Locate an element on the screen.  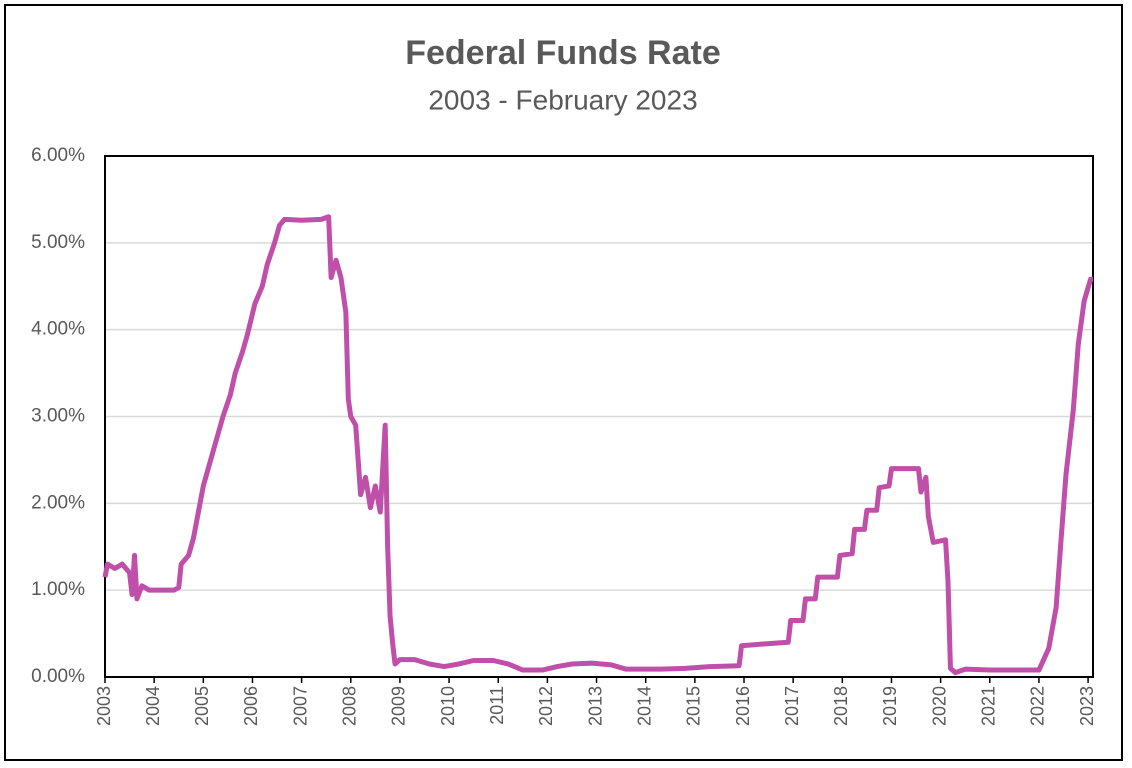
x-tick-label: 2005 is located at coordinates (202, 706).